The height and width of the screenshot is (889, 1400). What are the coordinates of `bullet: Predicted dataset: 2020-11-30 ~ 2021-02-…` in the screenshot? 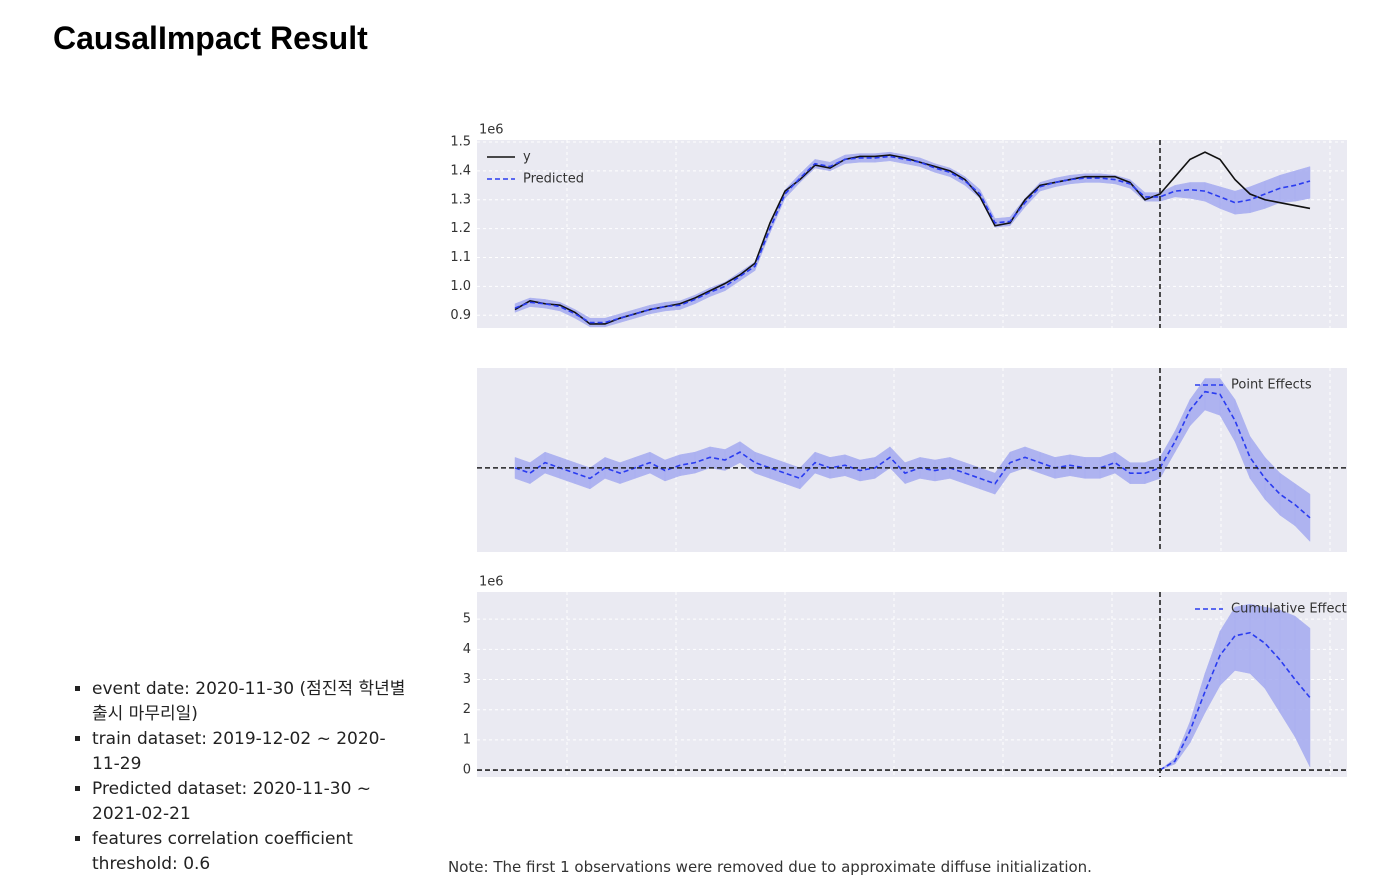 It's located at (252, 802).